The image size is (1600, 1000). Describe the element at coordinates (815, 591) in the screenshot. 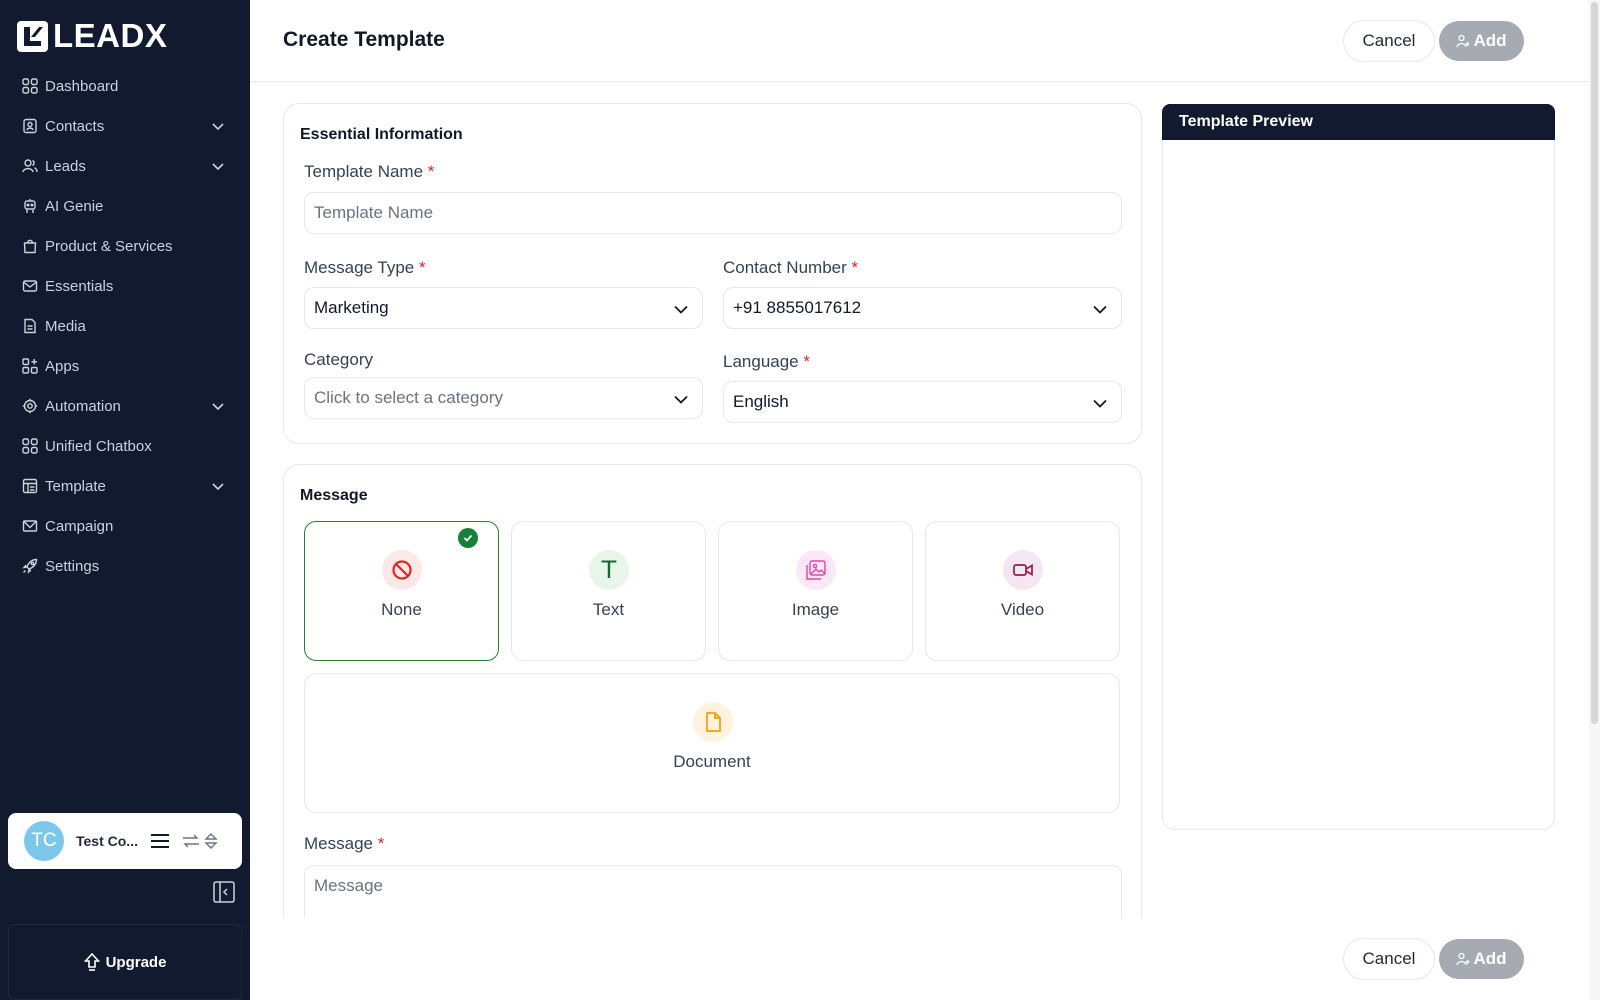

I see `message-option-image: Image` at that location.